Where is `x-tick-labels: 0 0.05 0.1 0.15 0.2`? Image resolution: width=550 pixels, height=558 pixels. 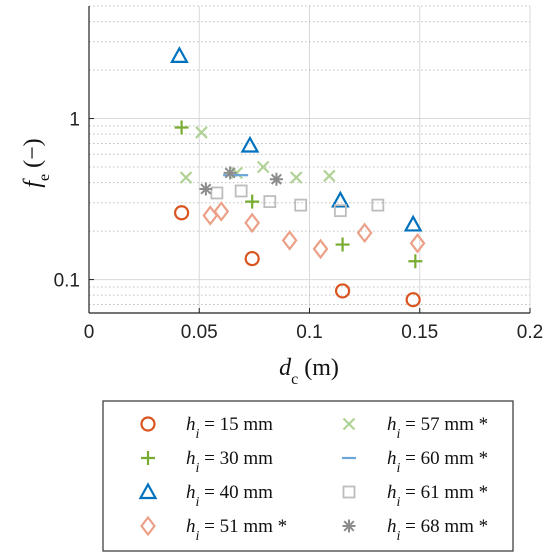
x-tick-labels: 0 0.05 0.1 0.15 0.2 is located at coordinates (314, 332).